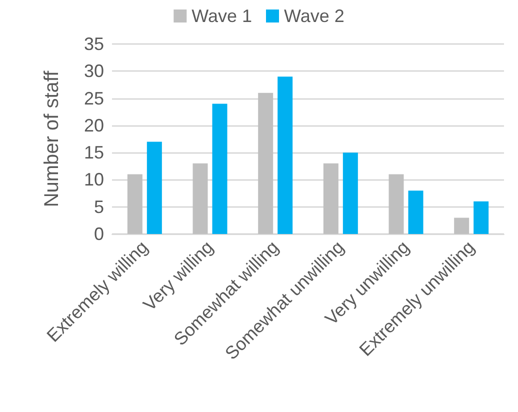 The height and width of the screenshot is (412, 518). Describe the element at coordinates (99, 206) in the screenshot. I see `y-tick-label: 5` at that location.